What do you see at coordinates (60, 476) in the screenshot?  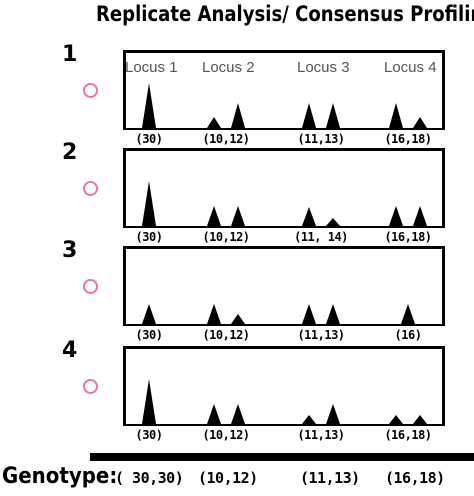 I see `genotype-label: Genotype:` at bounding box center [60, 476].